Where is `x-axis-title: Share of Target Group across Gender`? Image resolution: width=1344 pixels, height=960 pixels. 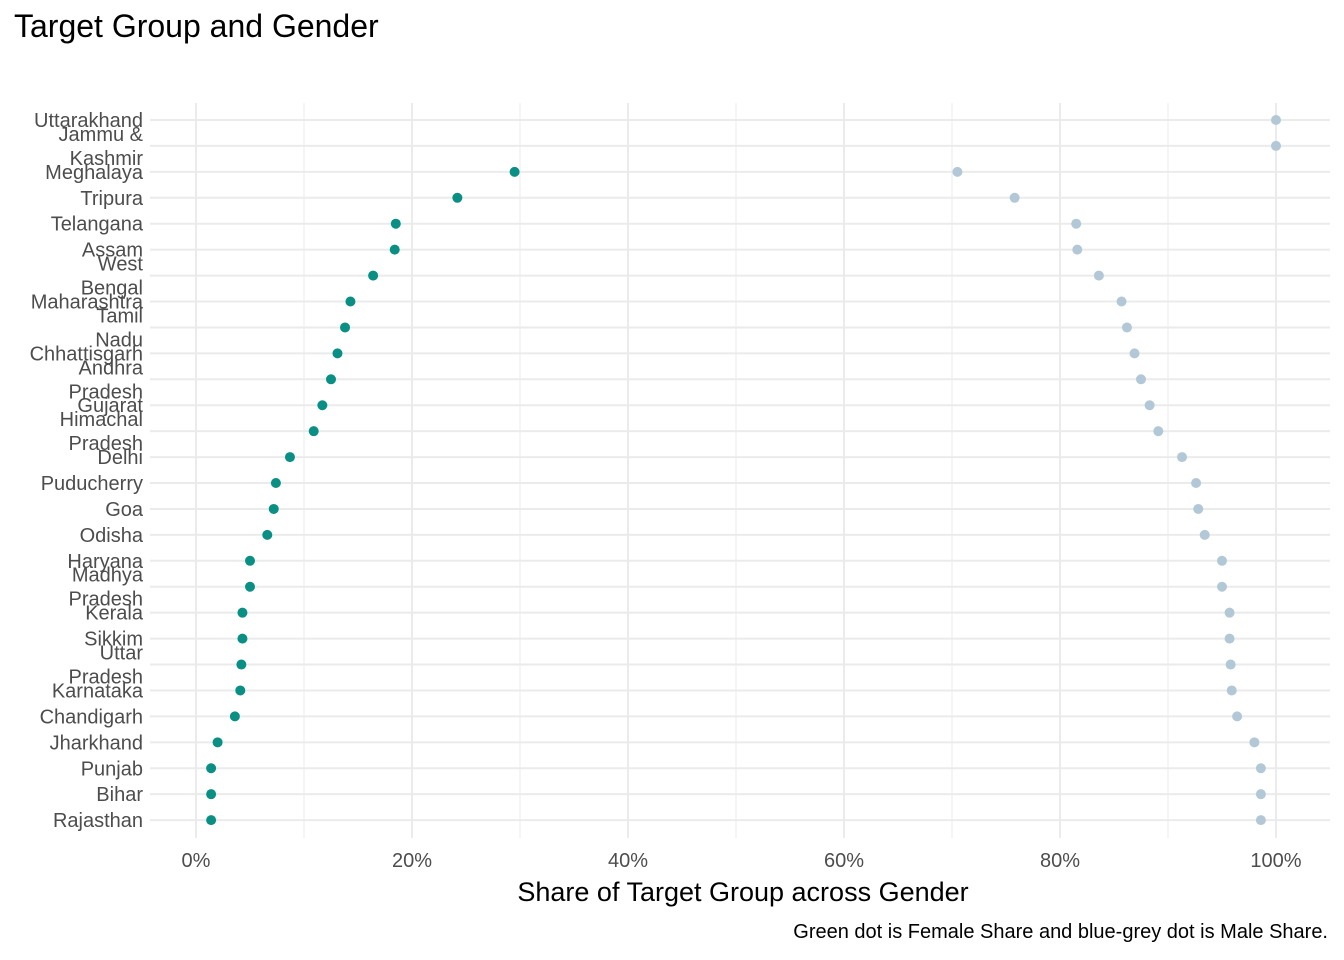 x-axis-title: Share of Target Group across Gender is located at coordinates (742, 892).